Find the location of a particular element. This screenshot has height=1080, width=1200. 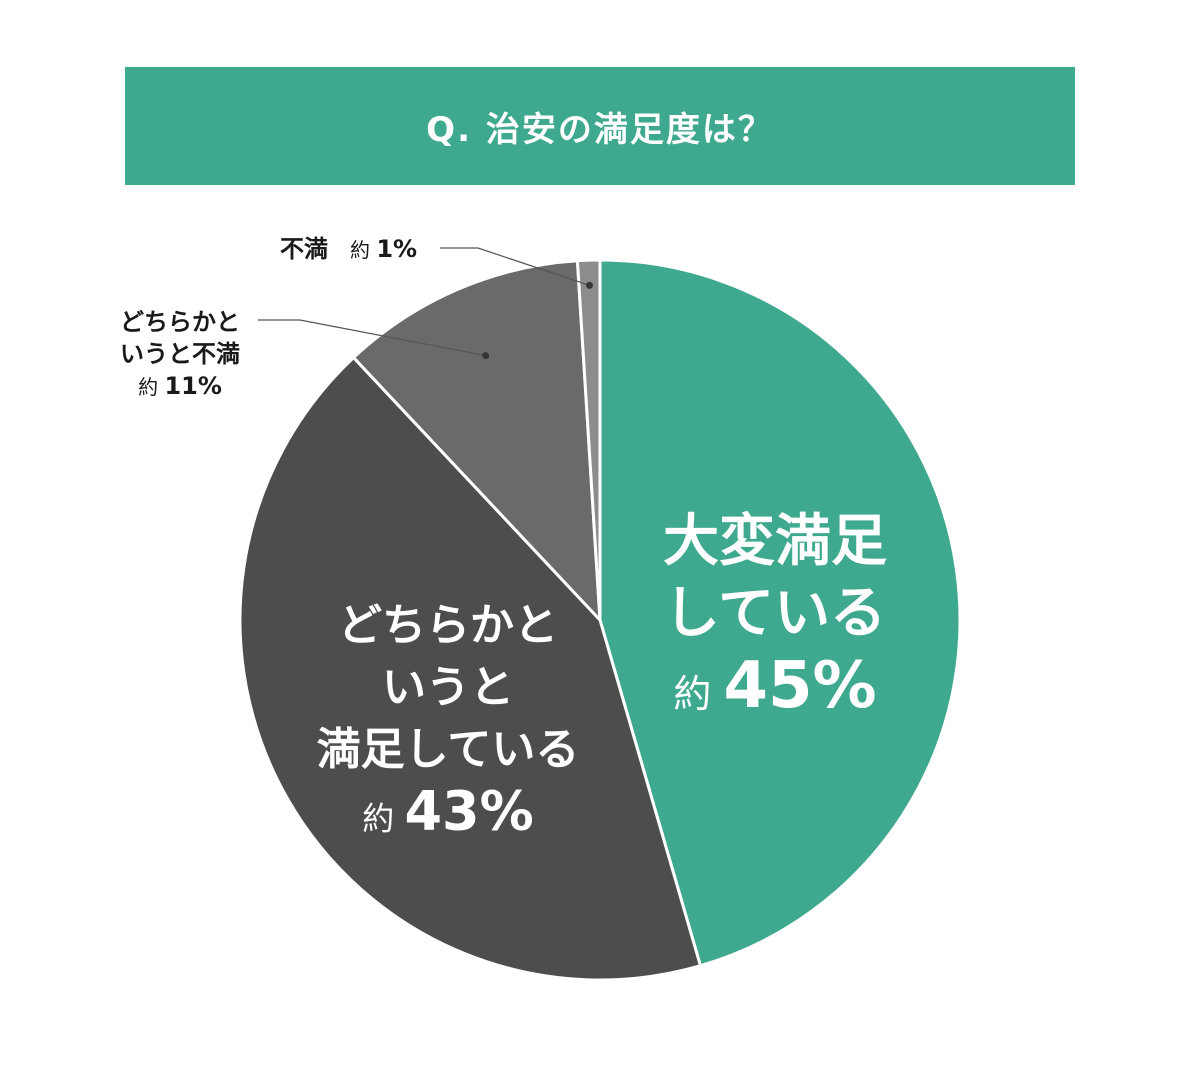

slice-2-label-line-1: どちらかと is located at coordinates (448, 625).